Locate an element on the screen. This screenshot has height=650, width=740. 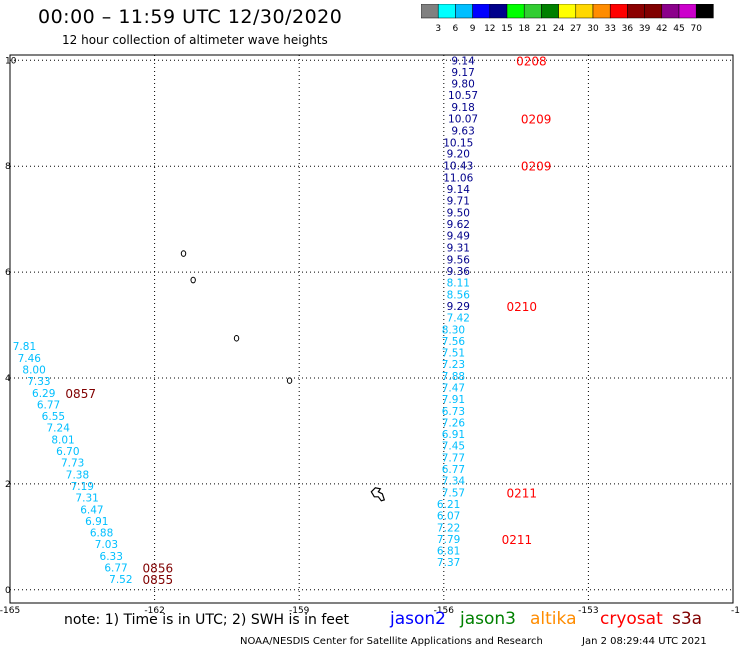
wave-height-value: 7.88 is located at coordinates (453, 377).